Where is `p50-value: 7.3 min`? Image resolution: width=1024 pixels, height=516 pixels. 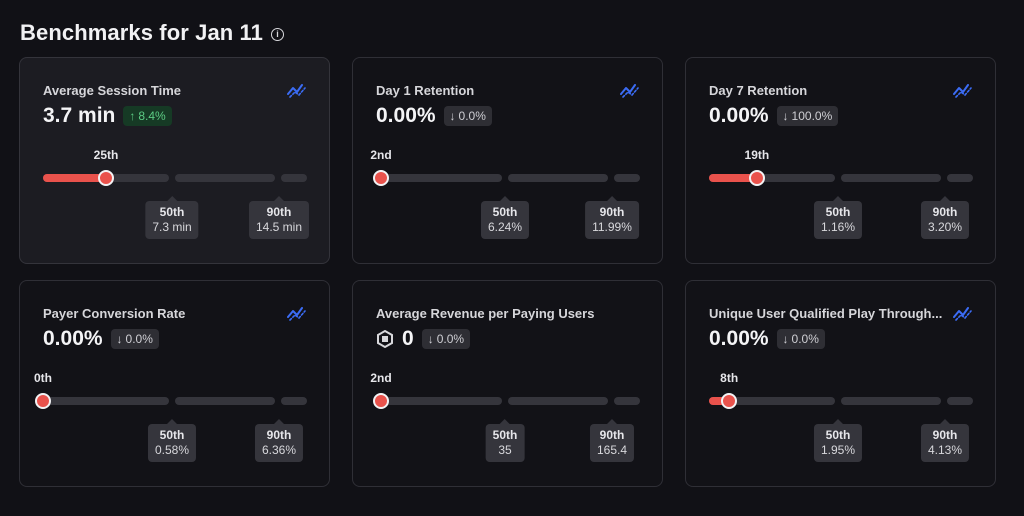 p50-value: 7.3 min is located at coordinates (172, 227).